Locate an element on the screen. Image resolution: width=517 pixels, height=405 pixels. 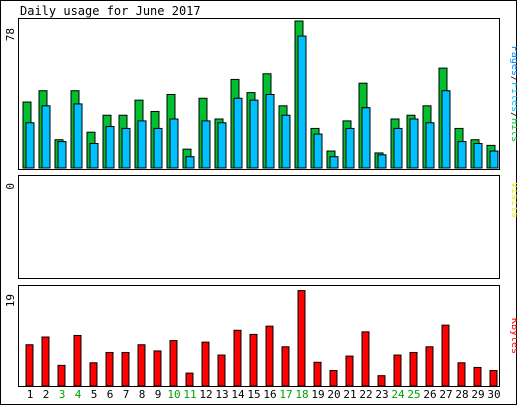
legend-entry-files: Files is located at coordinates (513, 97).